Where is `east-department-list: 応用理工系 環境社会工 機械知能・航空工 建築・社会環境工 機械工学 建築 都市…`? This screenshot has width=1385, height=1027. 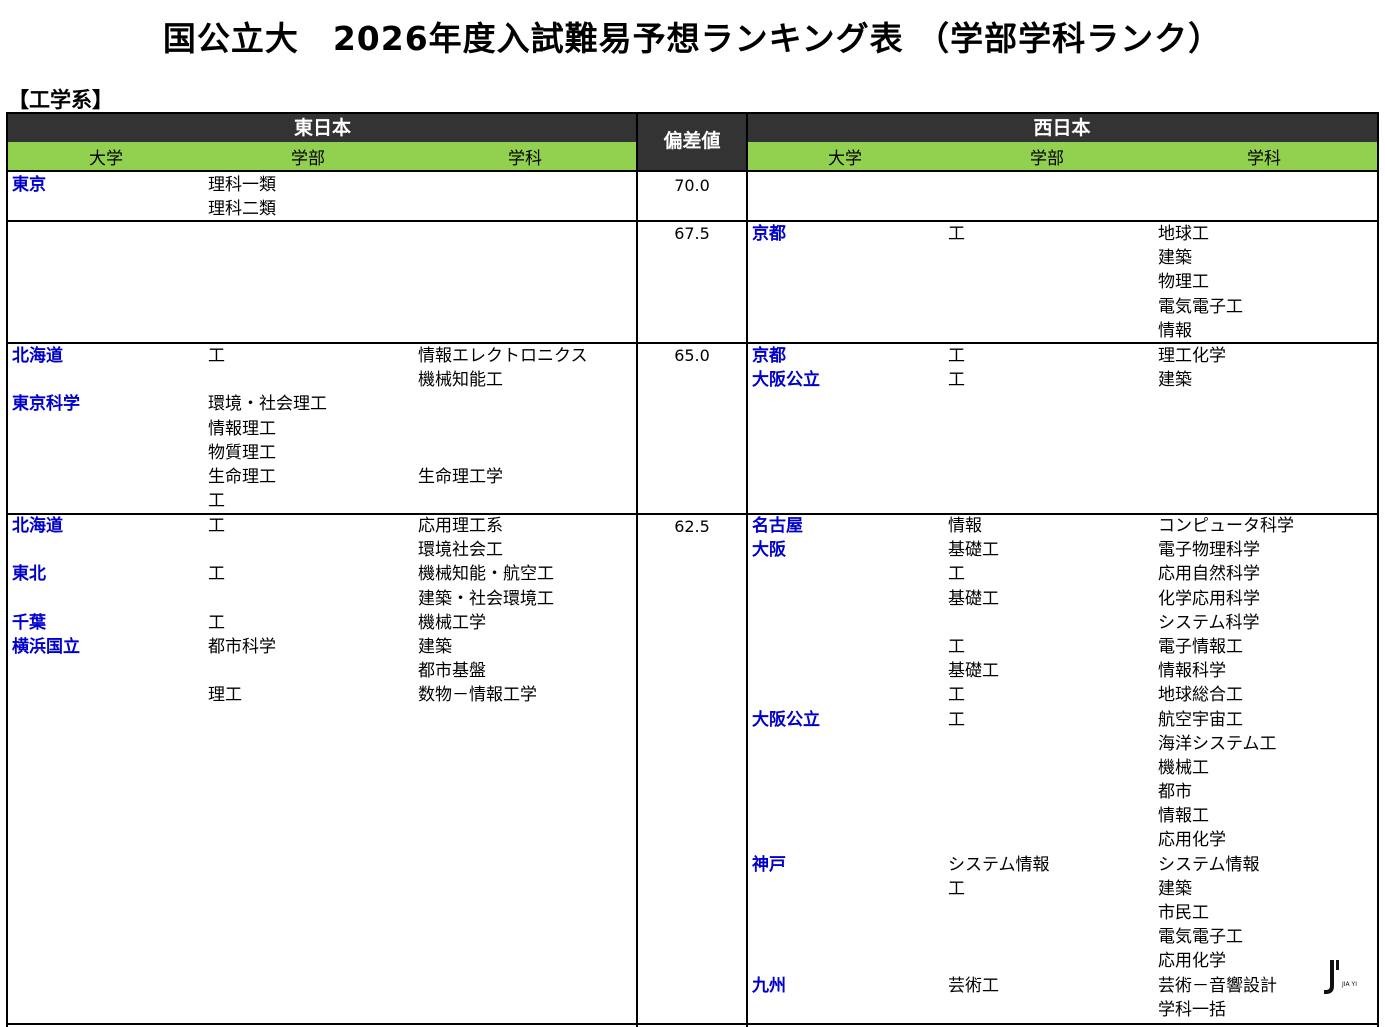
east-department-list: 応用理工系 環境社会工 機械知能・航空工 建築・社会環境工 機械工学 建築 都市… is located at coordinates (486, 611).